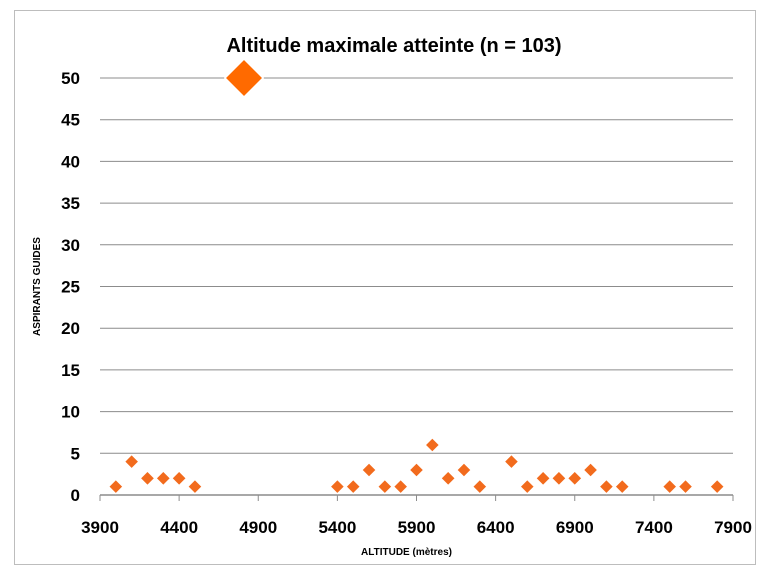 The image size is (768, 572). What do you see at coordinates (75, 495) in the screenshot?
I see `y-tick-label: 0` at bounding box center [75, 495].